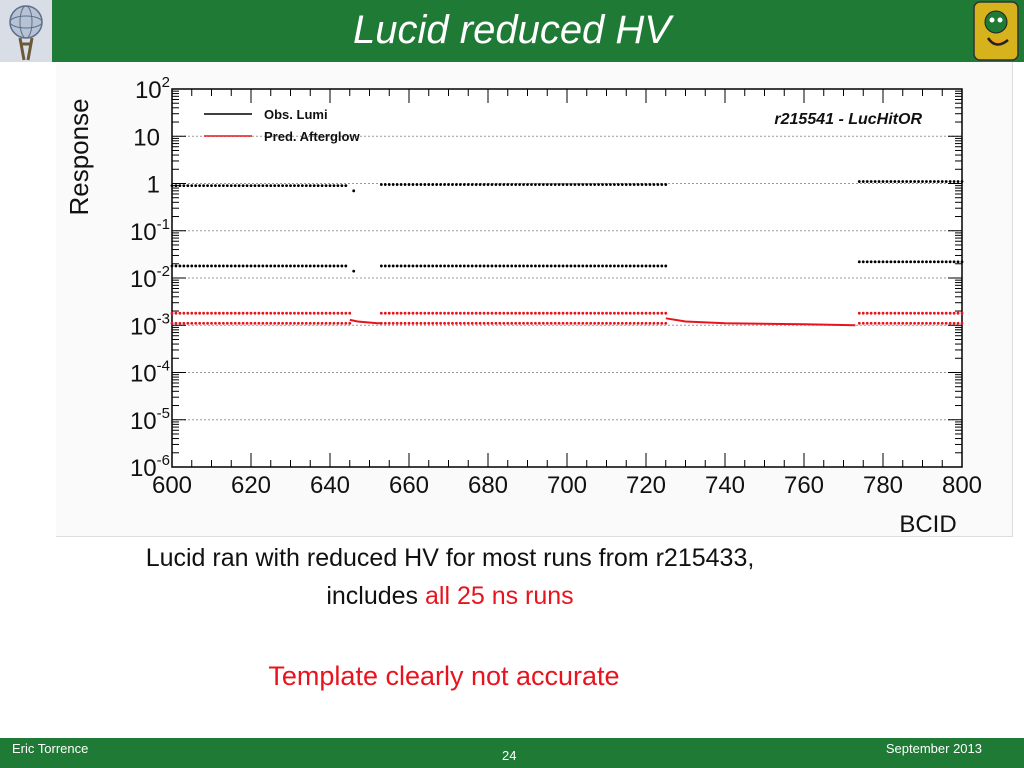 Image resolution: width=1024 pixels, height=768 pixels. I want to click on duck-logo, so click(998, 31).